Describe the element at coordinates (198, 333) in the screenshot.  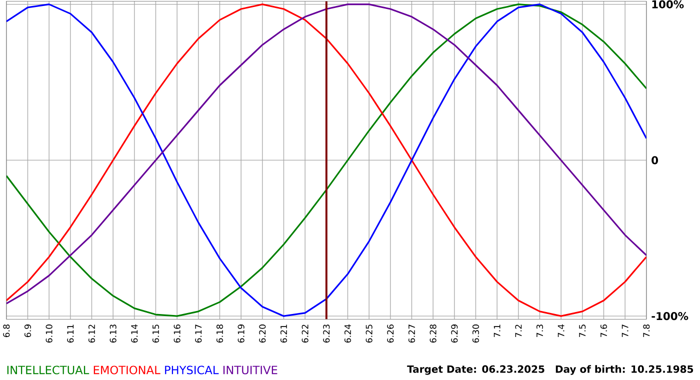
I see `x-tick-label: 6.17` at that location.